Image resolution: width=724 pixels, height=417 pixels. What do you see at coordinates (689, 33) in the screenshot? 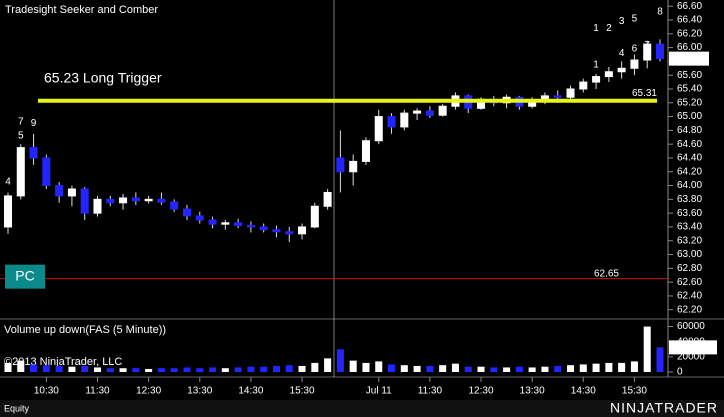
I see `y-tick-label: 66.20` at bounding box center [689, 33].